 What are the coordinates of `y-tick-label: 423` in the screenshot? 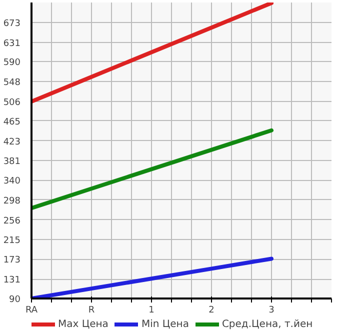 It's located at (12, 142).